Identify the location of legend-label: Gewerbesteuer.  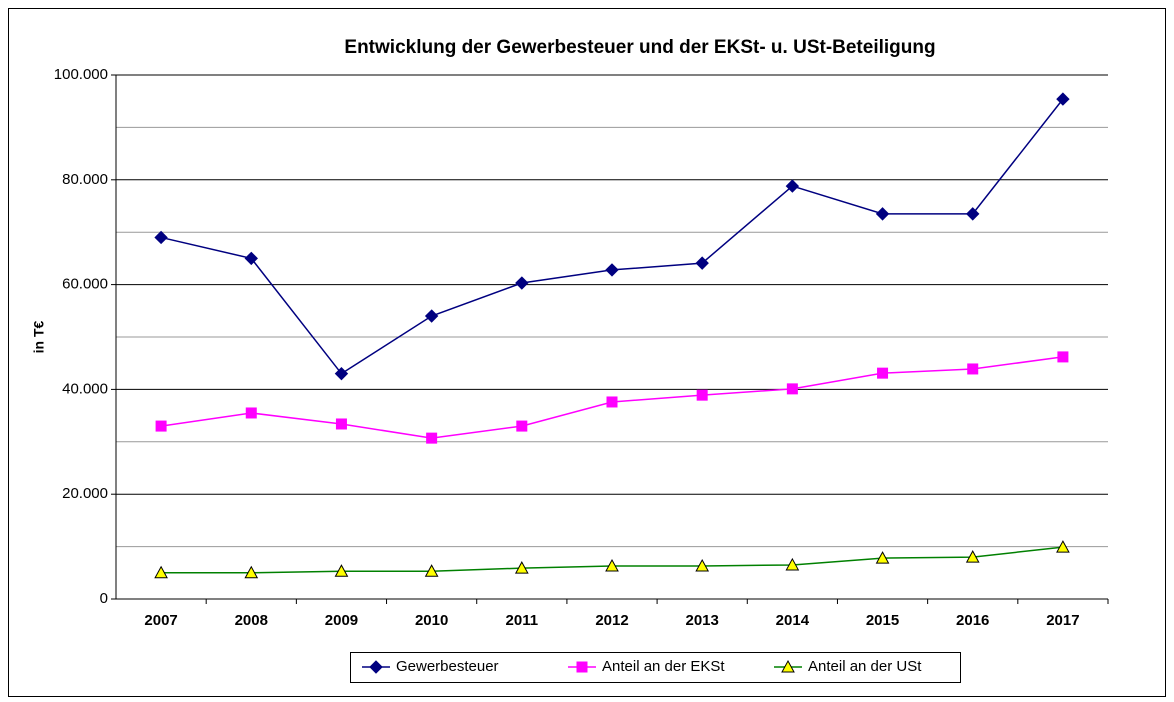
(447, 666).